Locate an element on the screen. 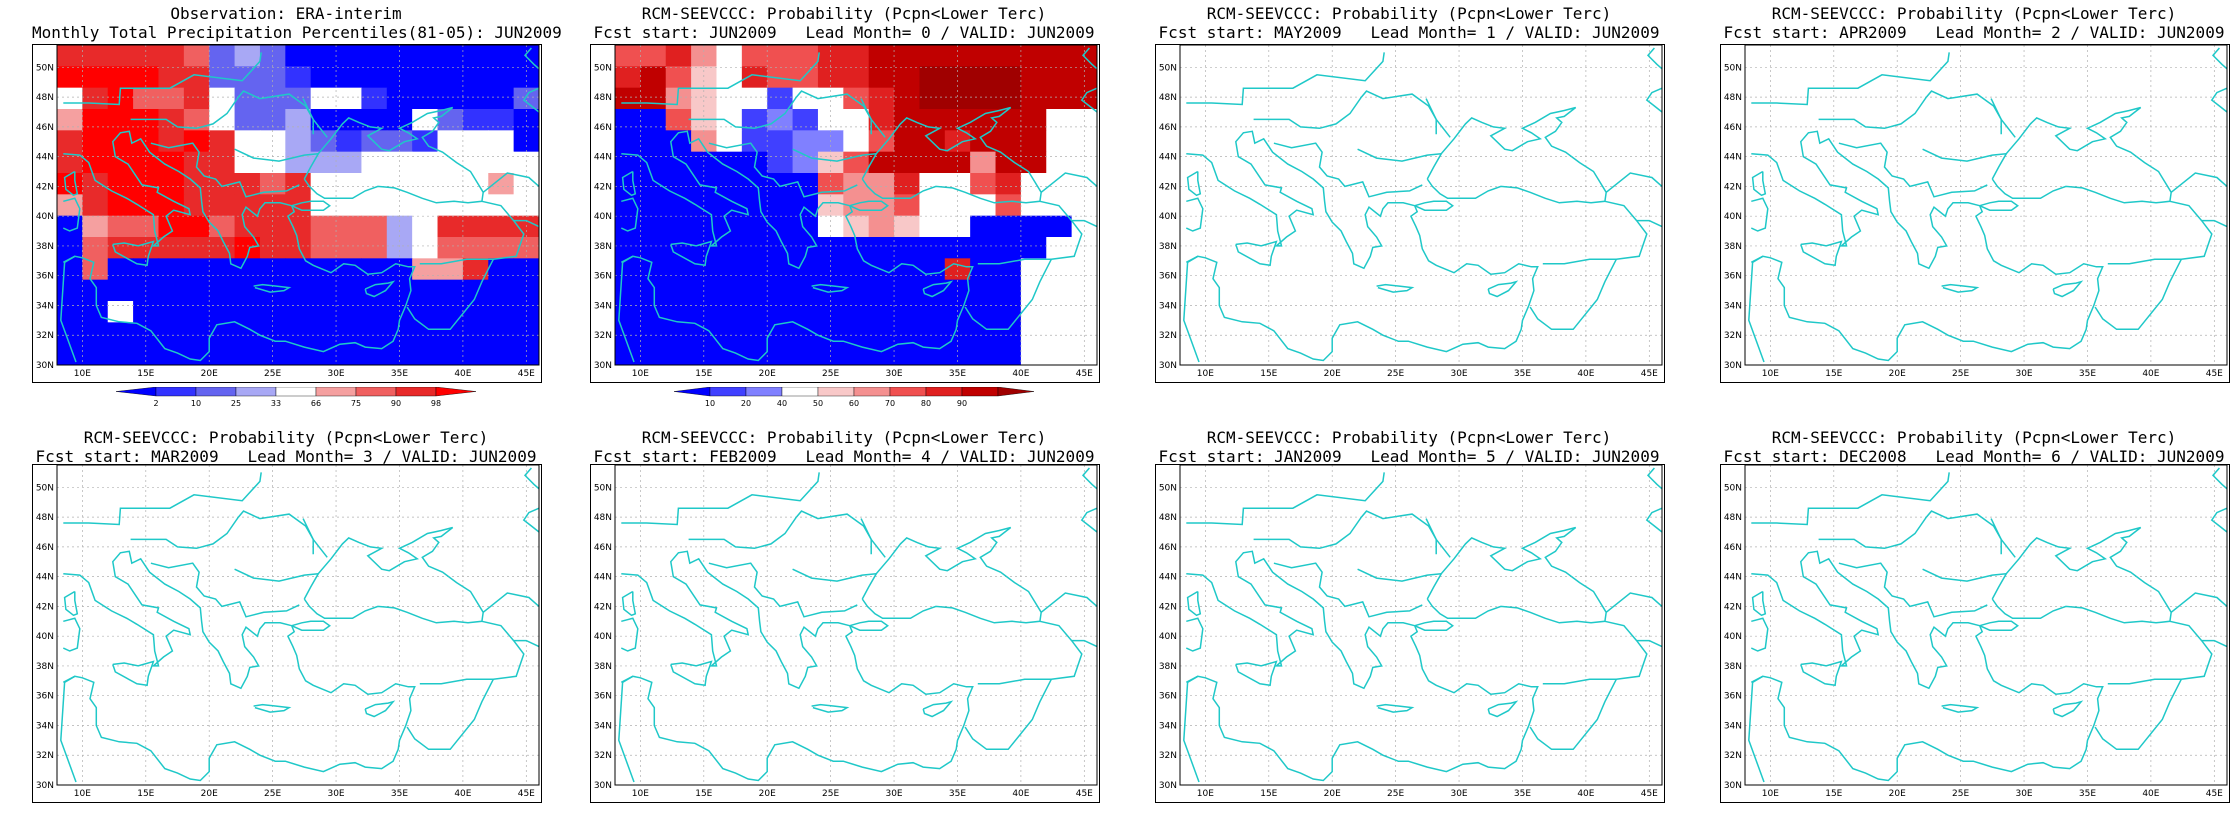  y-tick-label: 32N is located at coordinates (603, 756).